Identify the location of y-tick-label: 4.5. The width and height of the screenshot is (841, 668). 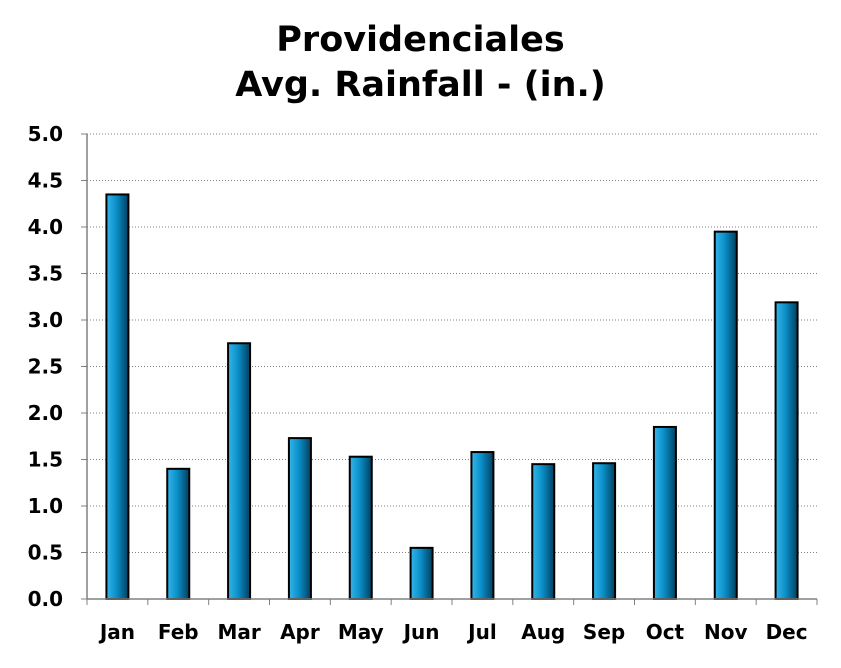
(45, 181).